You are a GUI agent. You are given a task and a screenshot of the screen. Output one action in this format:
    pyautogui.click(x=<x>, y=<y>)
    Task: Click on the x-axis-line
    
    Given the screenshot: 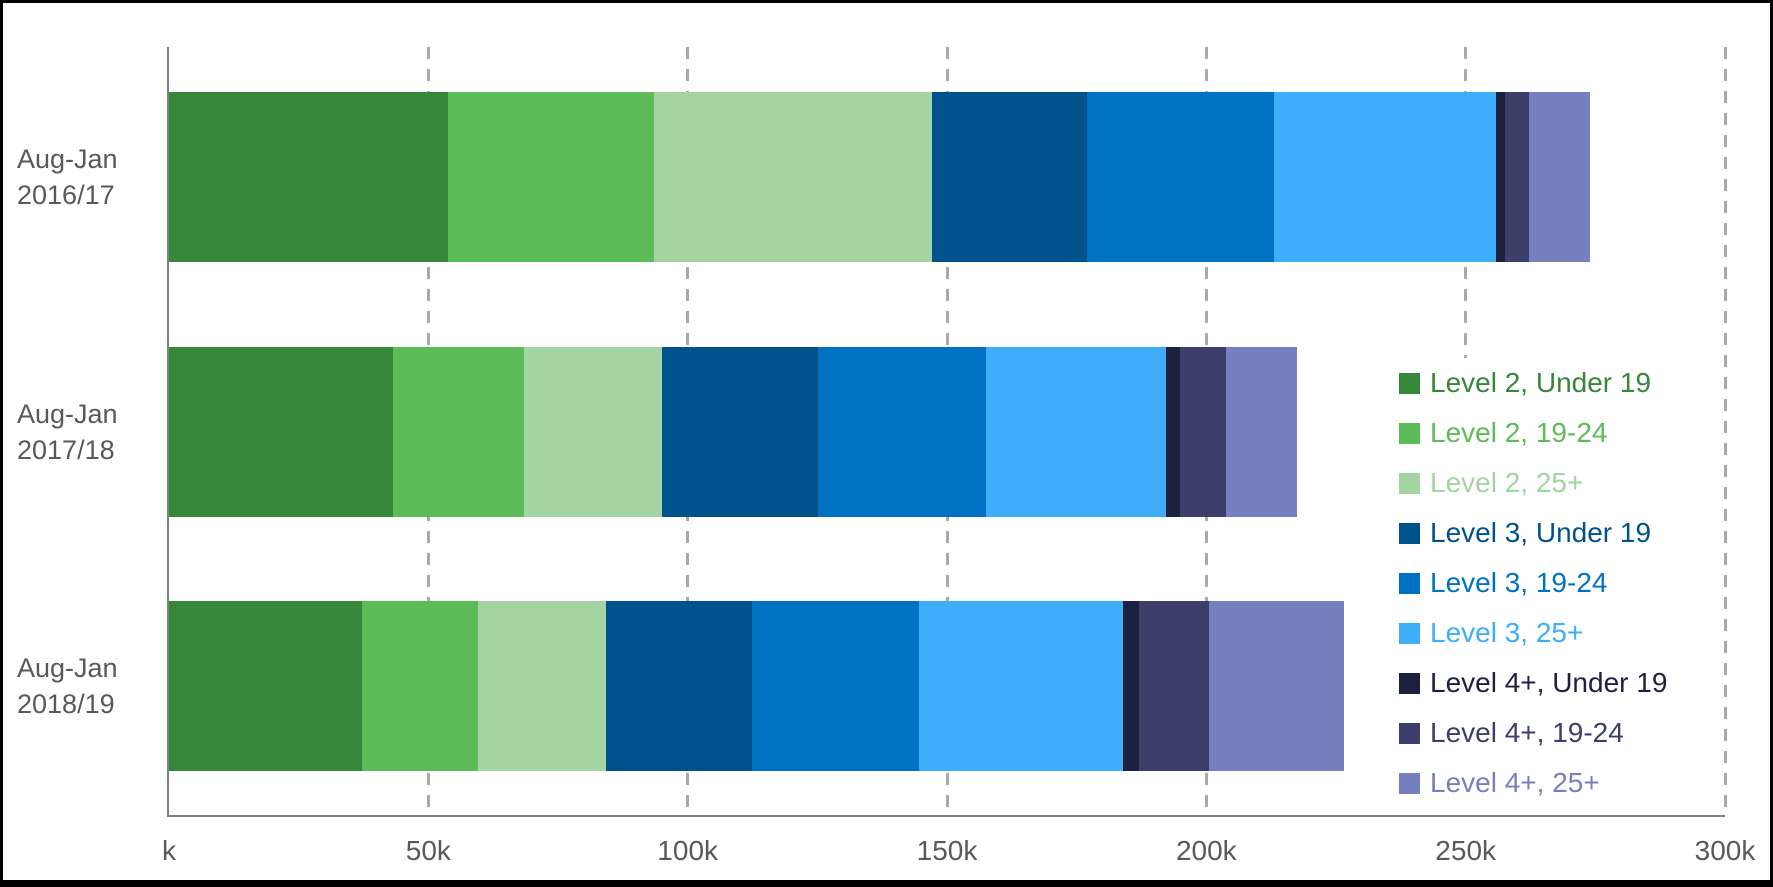 What is the action you would take?
    pyautogui.click(x=946, y=816)
    